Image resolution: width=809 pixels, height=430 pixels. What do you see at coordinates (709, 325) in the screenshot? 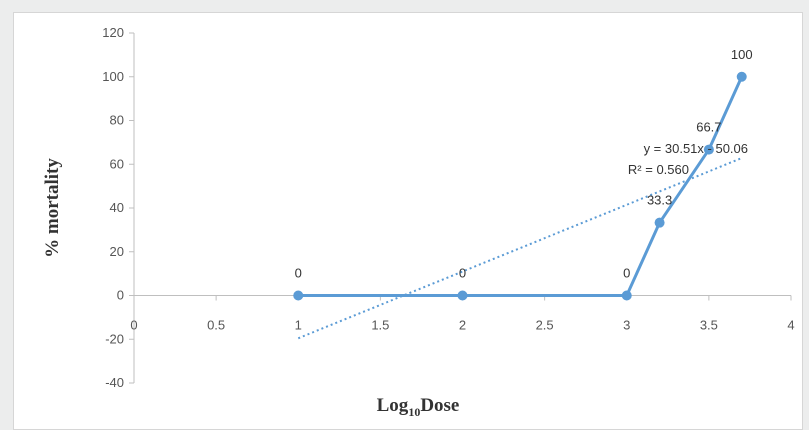
I see `x-tick-label: 3.5` at bounding box center [709, 325].